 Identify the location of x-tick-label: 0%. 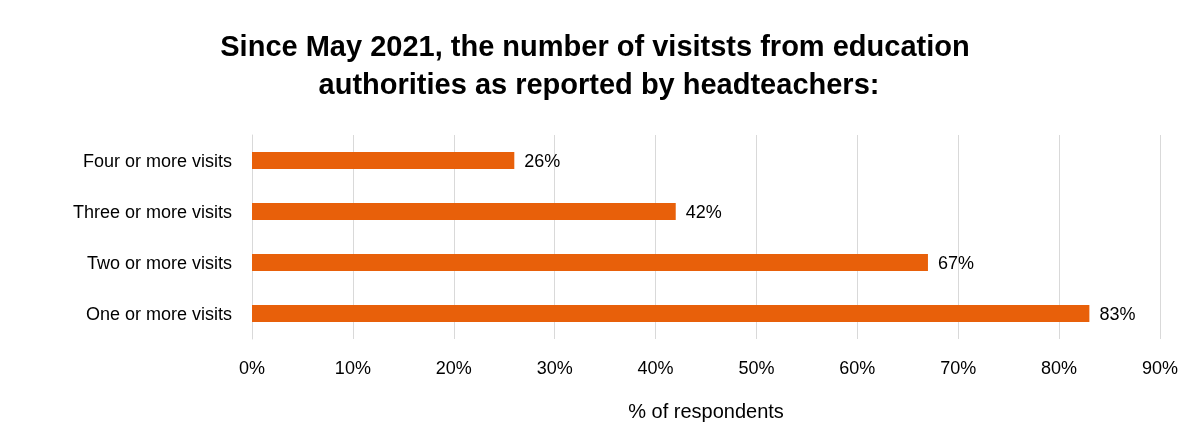
(252, 368).